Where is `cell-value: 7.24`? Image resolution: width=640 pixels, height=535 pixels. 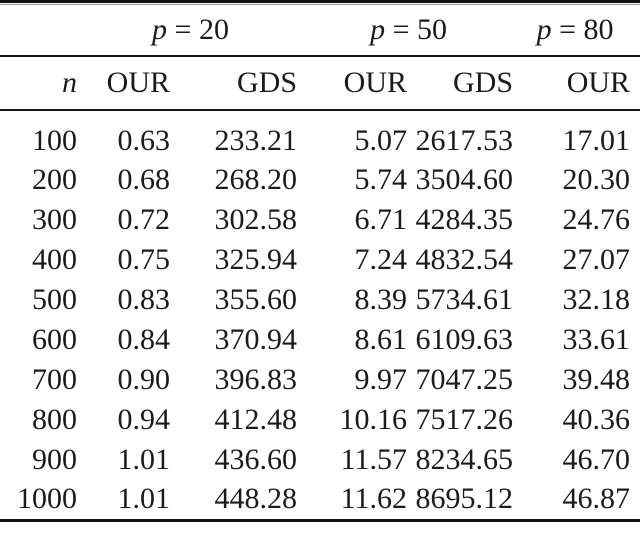
cell-value: 7.24 is located at coordinates (381, 259).